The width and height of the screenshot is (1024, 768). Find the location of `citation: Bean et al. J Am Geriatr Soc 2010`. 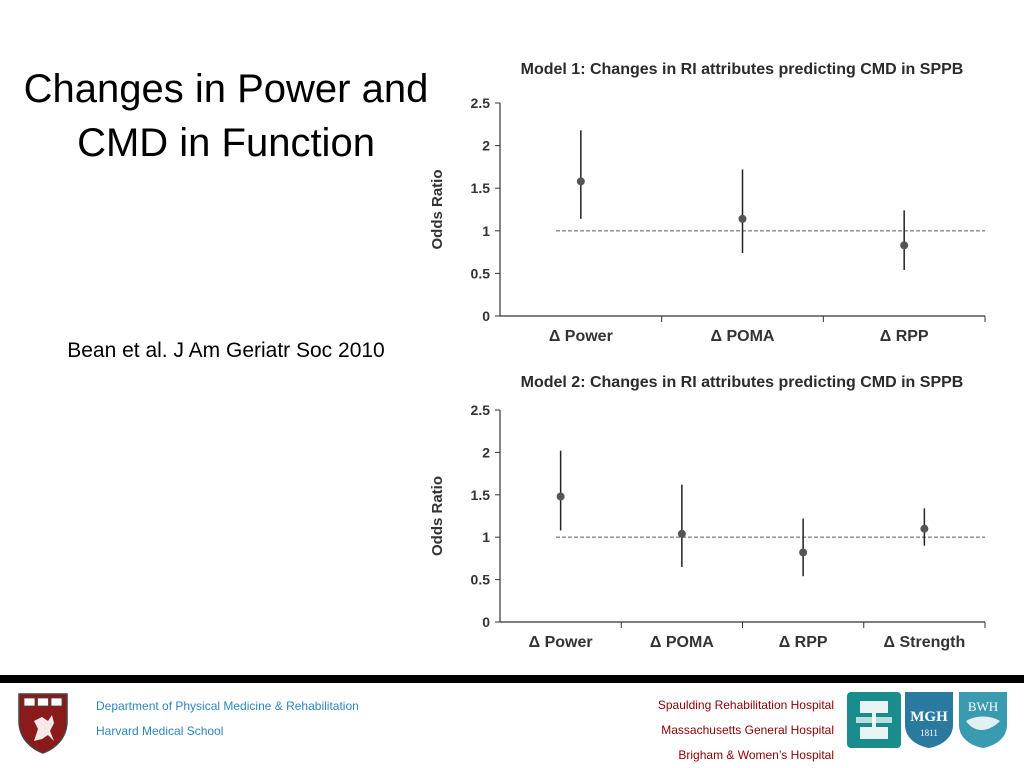

citation: Bean et al. J Am Geriatr Soc 2010 is located at coordinates (226, 350).